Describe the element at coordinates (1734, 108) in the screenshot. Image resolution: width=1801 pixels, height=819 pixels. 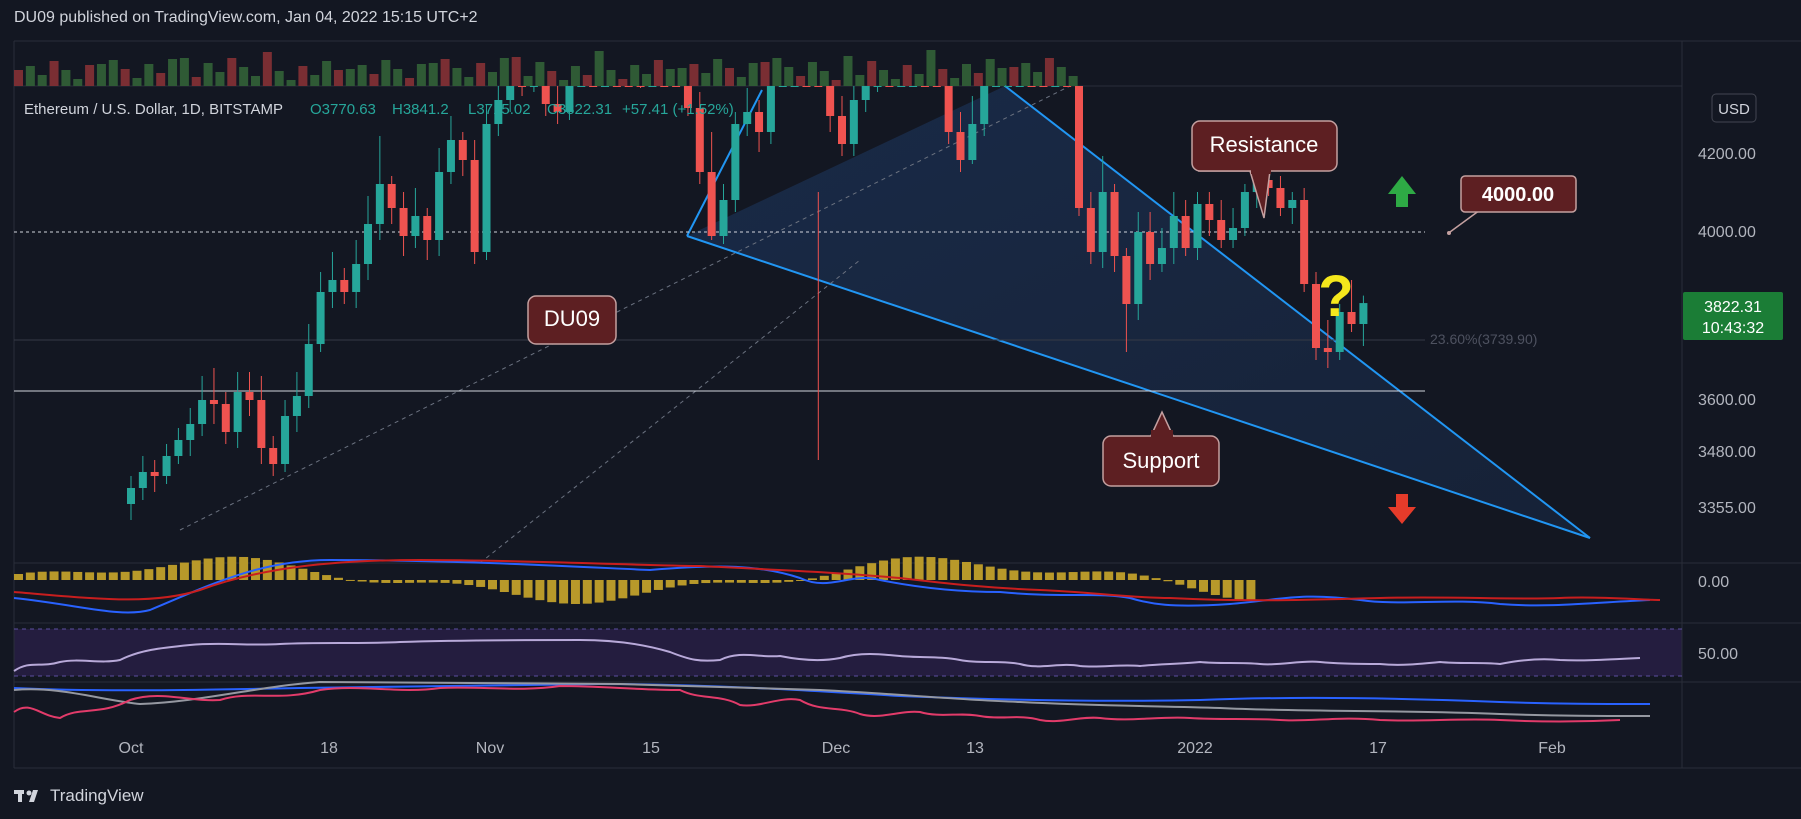
I see `currency-button: USD` at that location.